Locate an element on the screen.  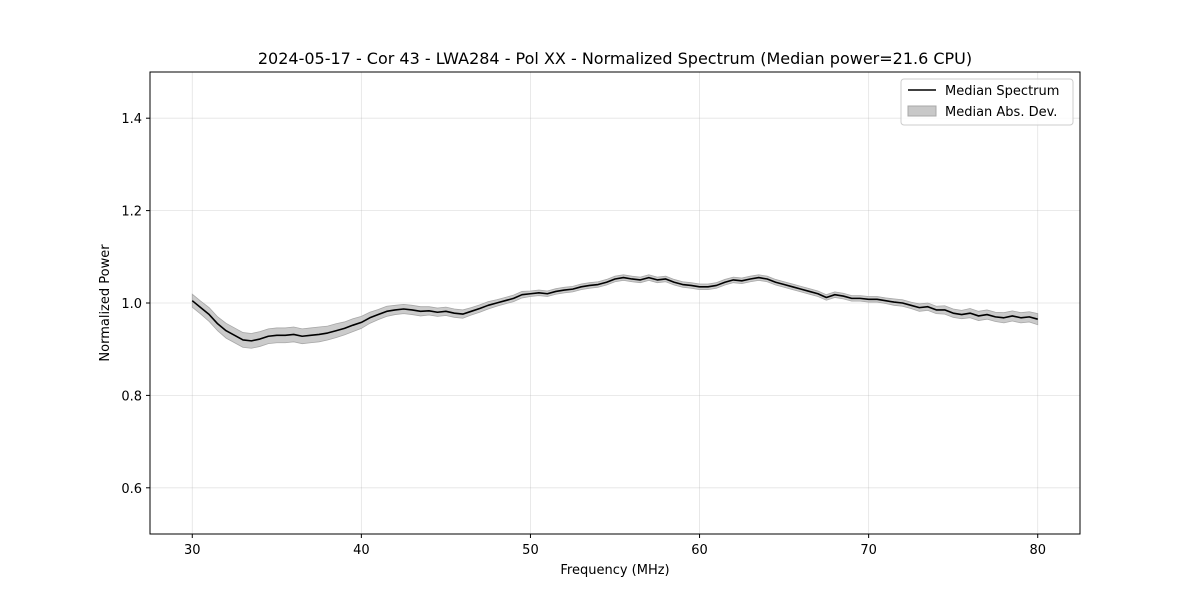
x-tick-label: 80 is located at coordinates (1037, 550).